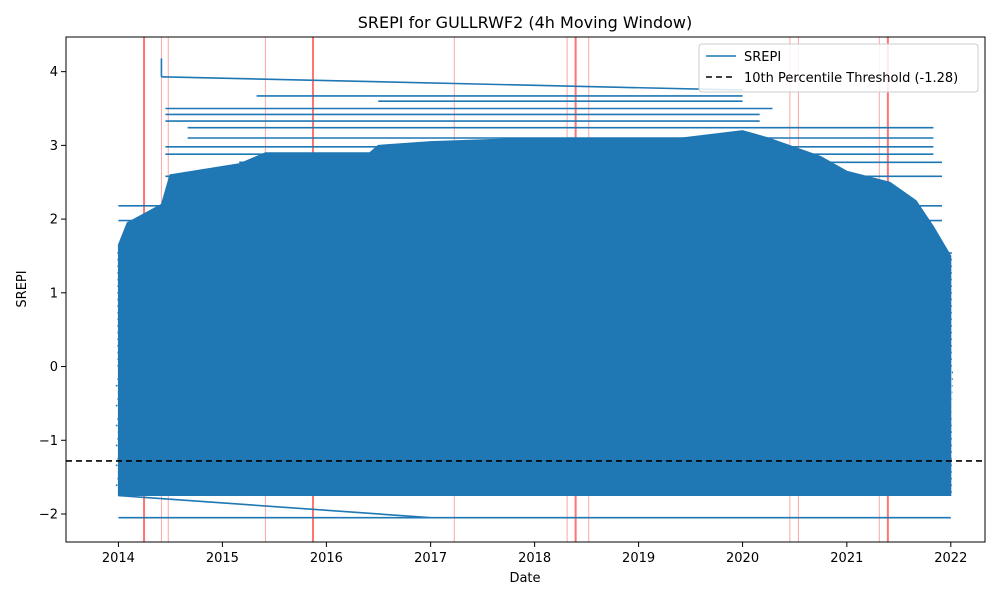 The image size is (1000, 600). I want to click on legend: SREPI 10th Percentile Threshold (-1.28), so click(838, 68).